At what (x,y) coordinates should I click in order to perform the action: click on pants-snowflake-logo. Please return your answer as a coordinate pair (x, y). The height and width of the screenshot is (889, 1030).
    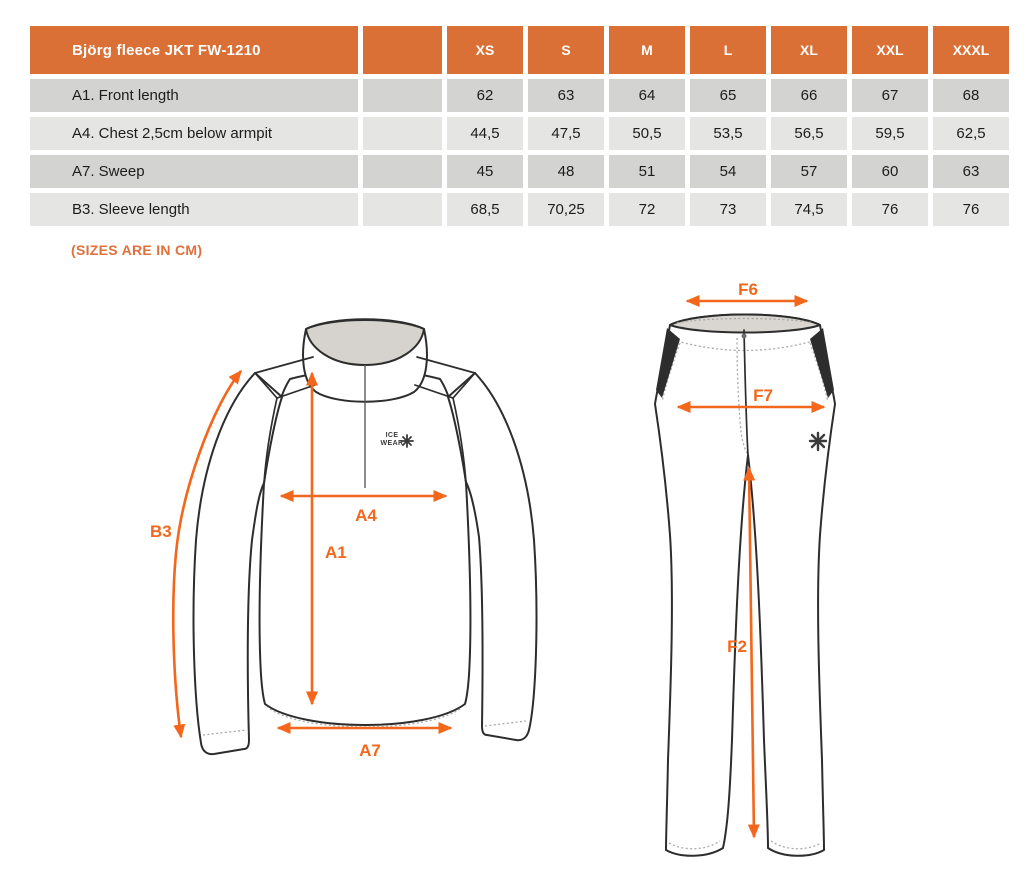
    Looking at the image, I should click on (818, 441).